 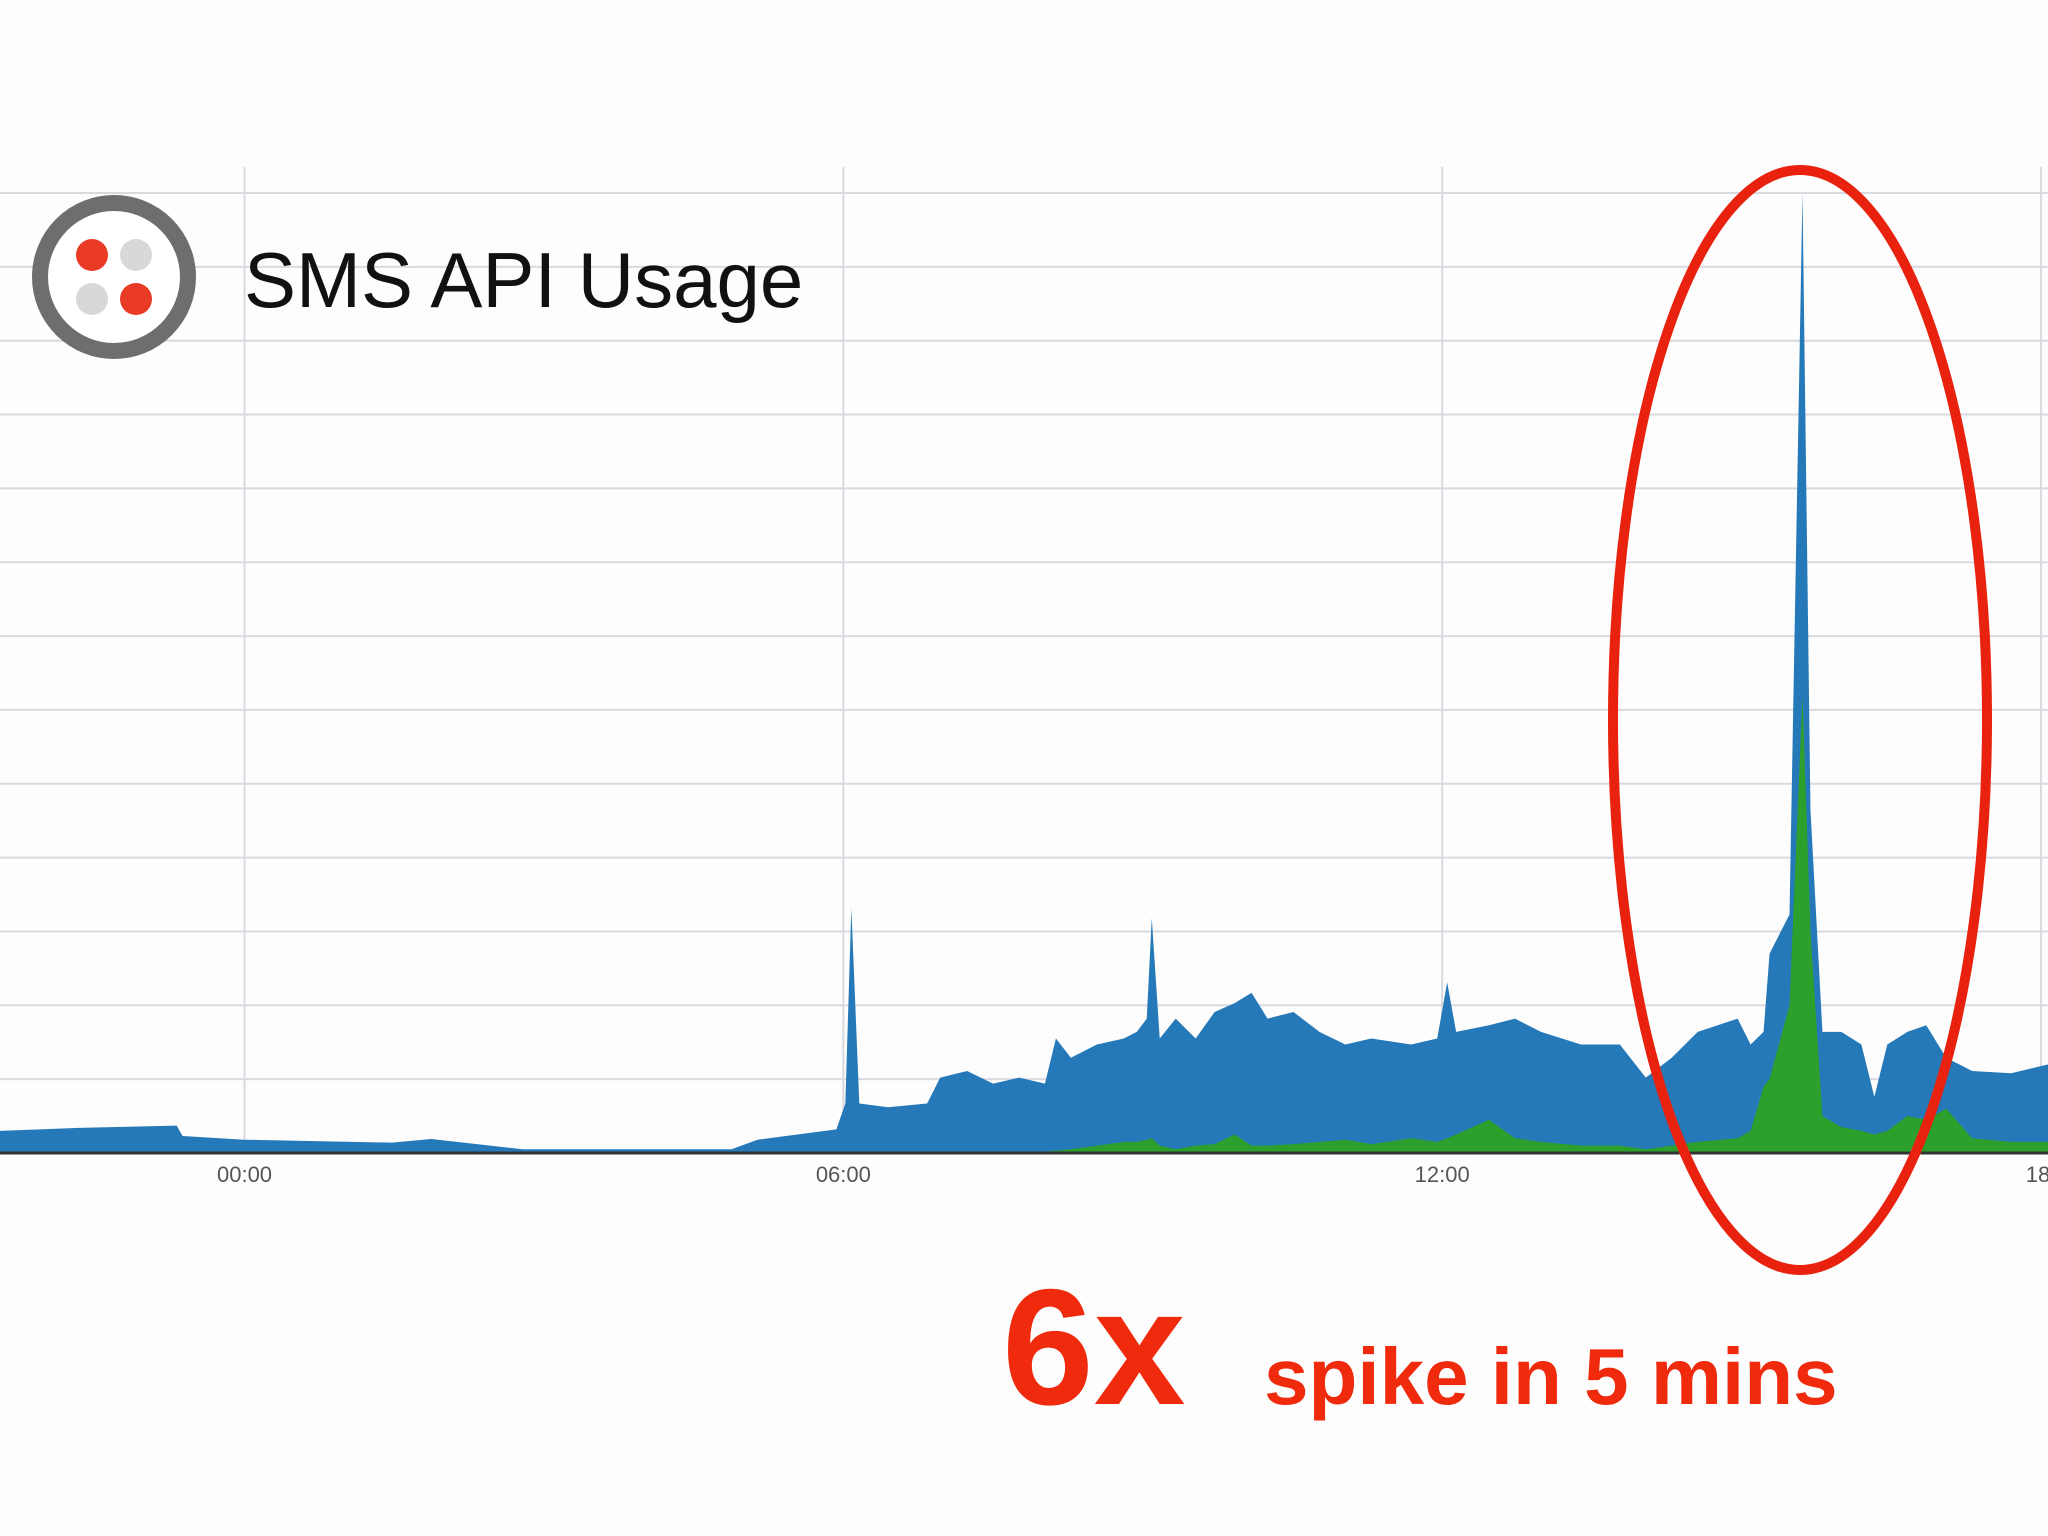 I want to click on x-tick-label: 06:00, so click(x=843, y=1174).